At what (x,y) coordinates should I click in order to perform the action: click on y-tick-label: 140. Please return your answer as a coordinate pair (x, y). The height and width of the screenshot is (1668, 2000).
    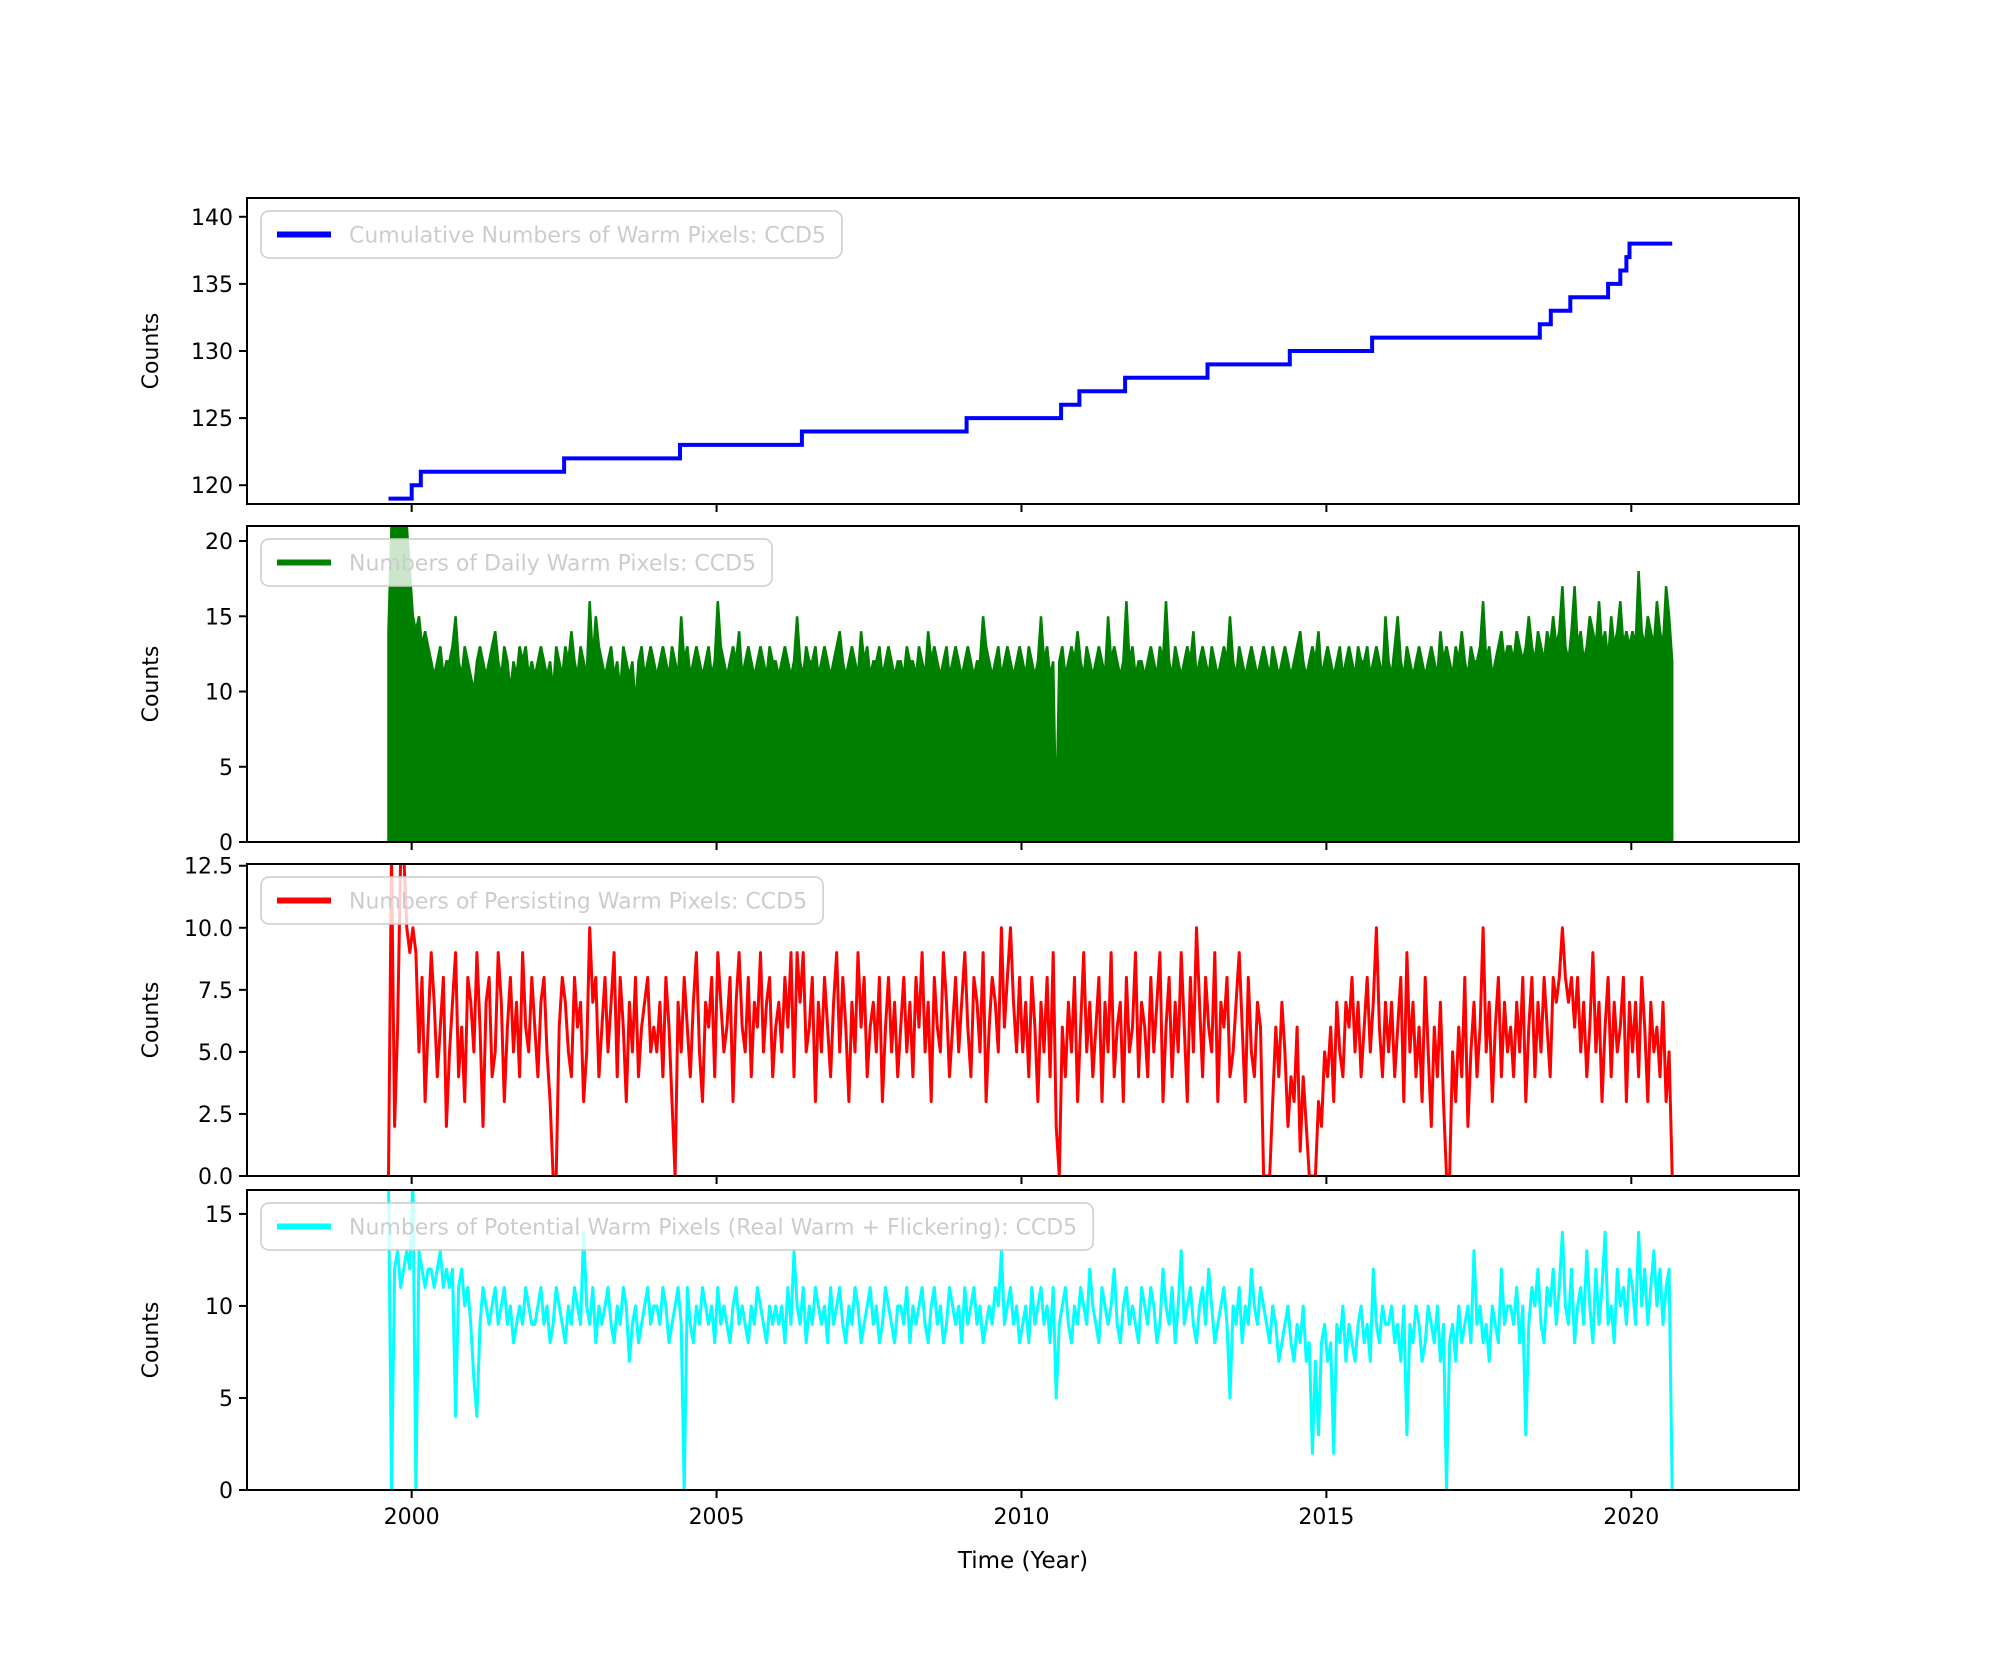
    Looking at the image, I should click on (212, 218).